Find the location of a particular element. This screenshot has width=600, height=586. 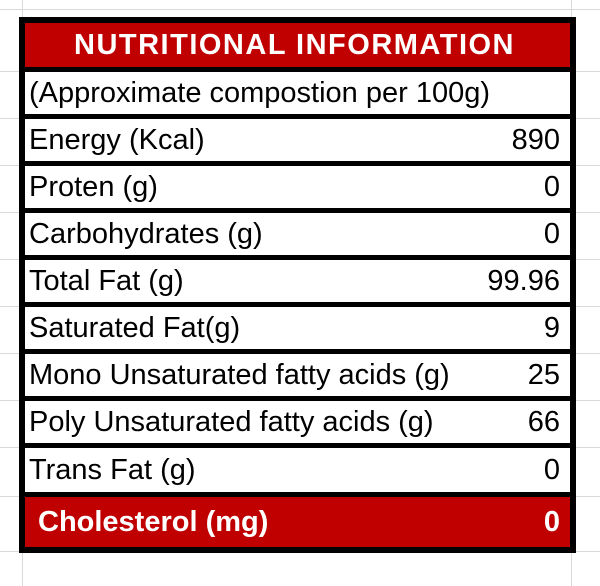

table-row-mono-unsaturated: Mono Unsaturated fatty acids (g) 25 is located at coordinates (297, 372).